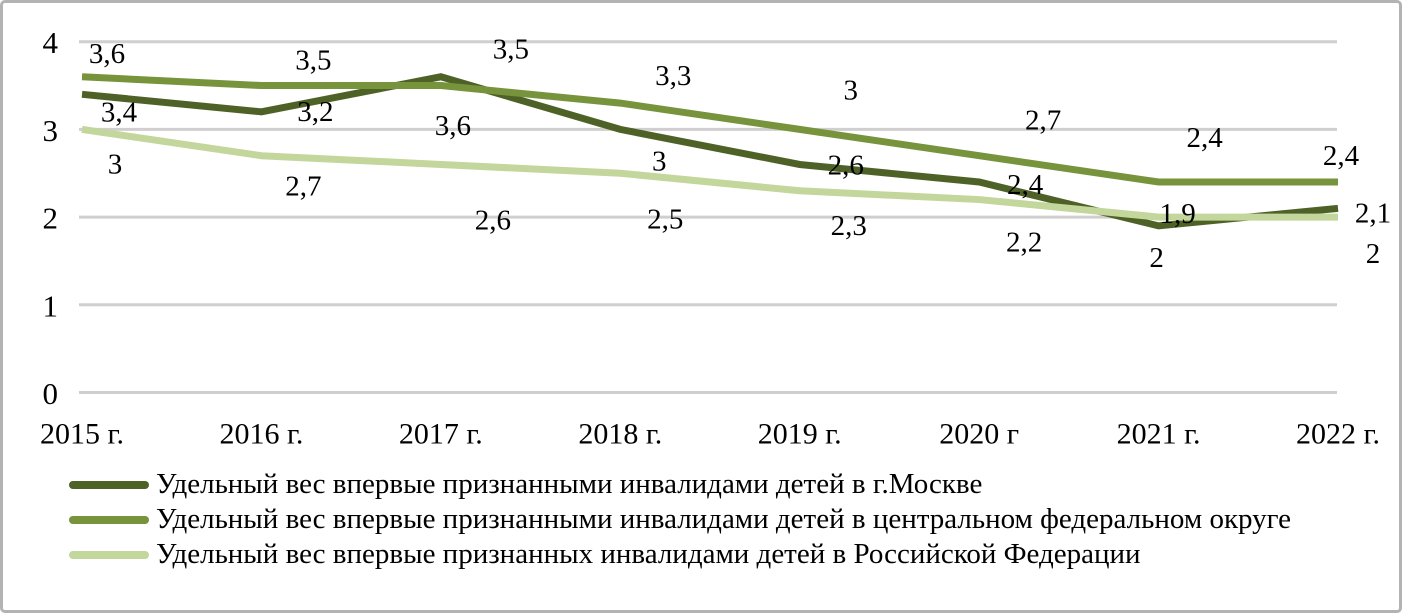  I want to click on data-label: 1,9, so click(1177, 214).